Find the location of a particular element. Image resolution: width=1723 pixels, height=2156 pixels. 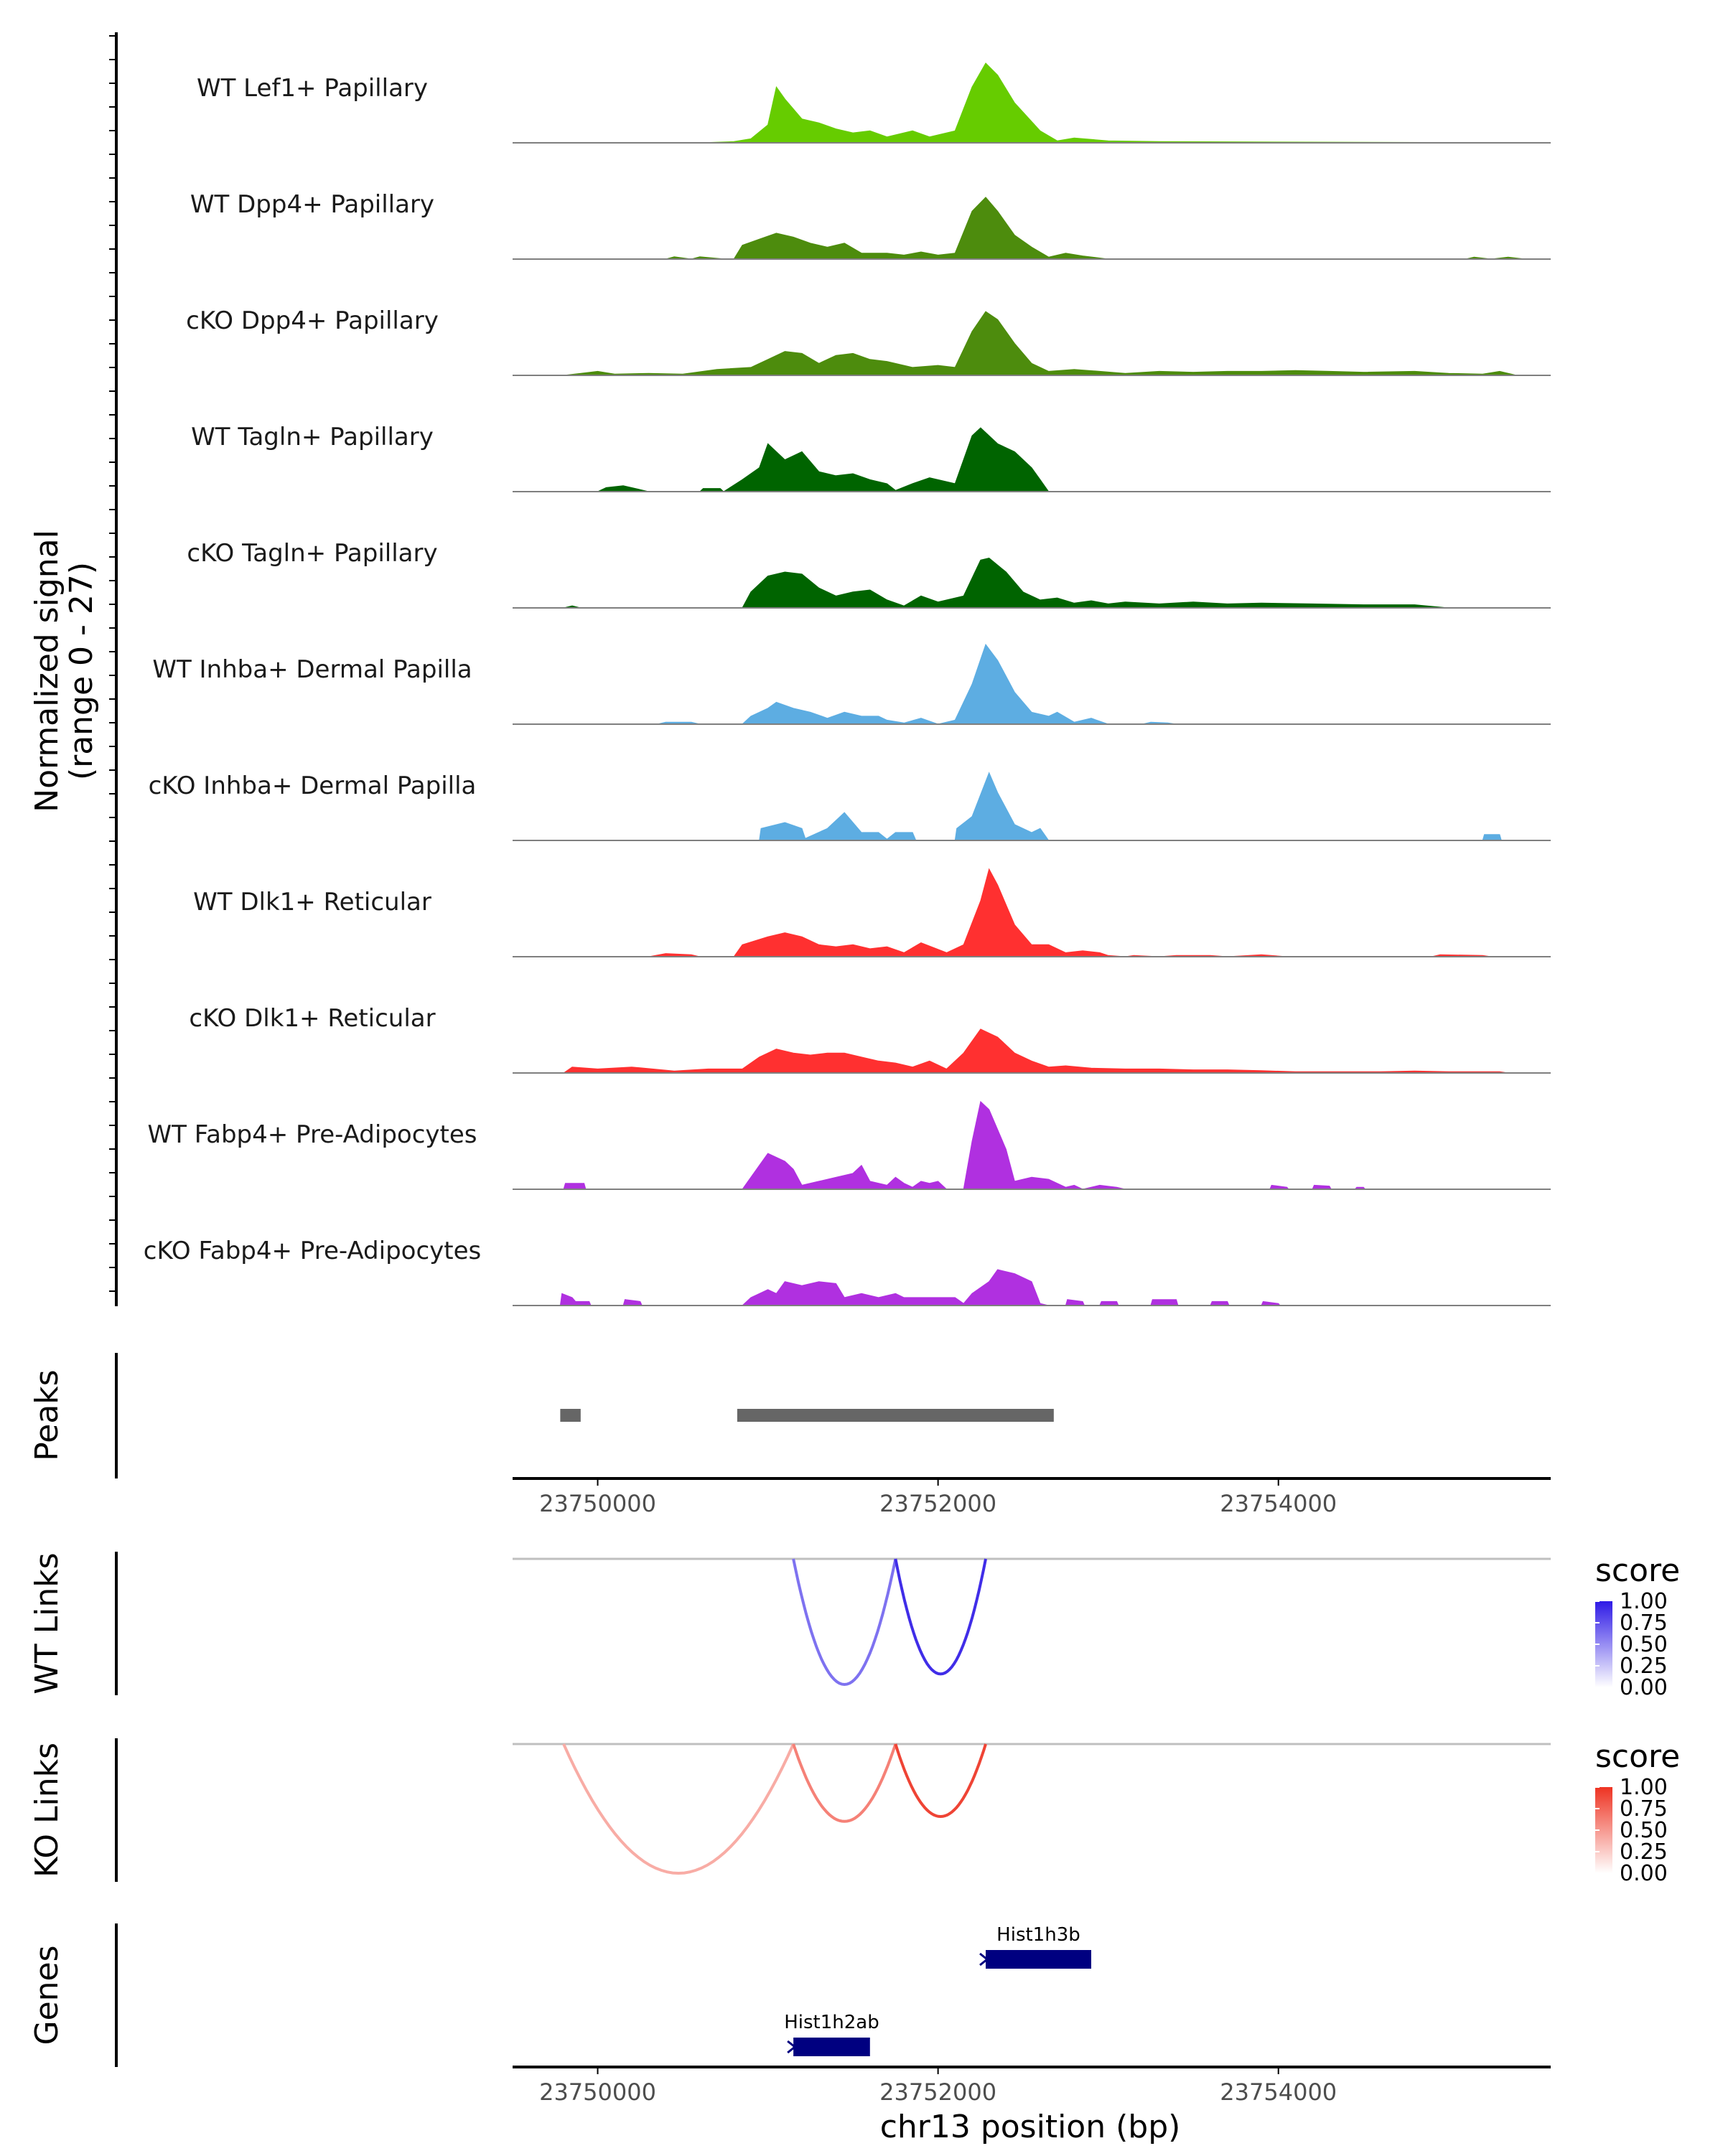

coverage-track: cKO Inhba+ Dermal Papilla is located at coordinates (850, 806).